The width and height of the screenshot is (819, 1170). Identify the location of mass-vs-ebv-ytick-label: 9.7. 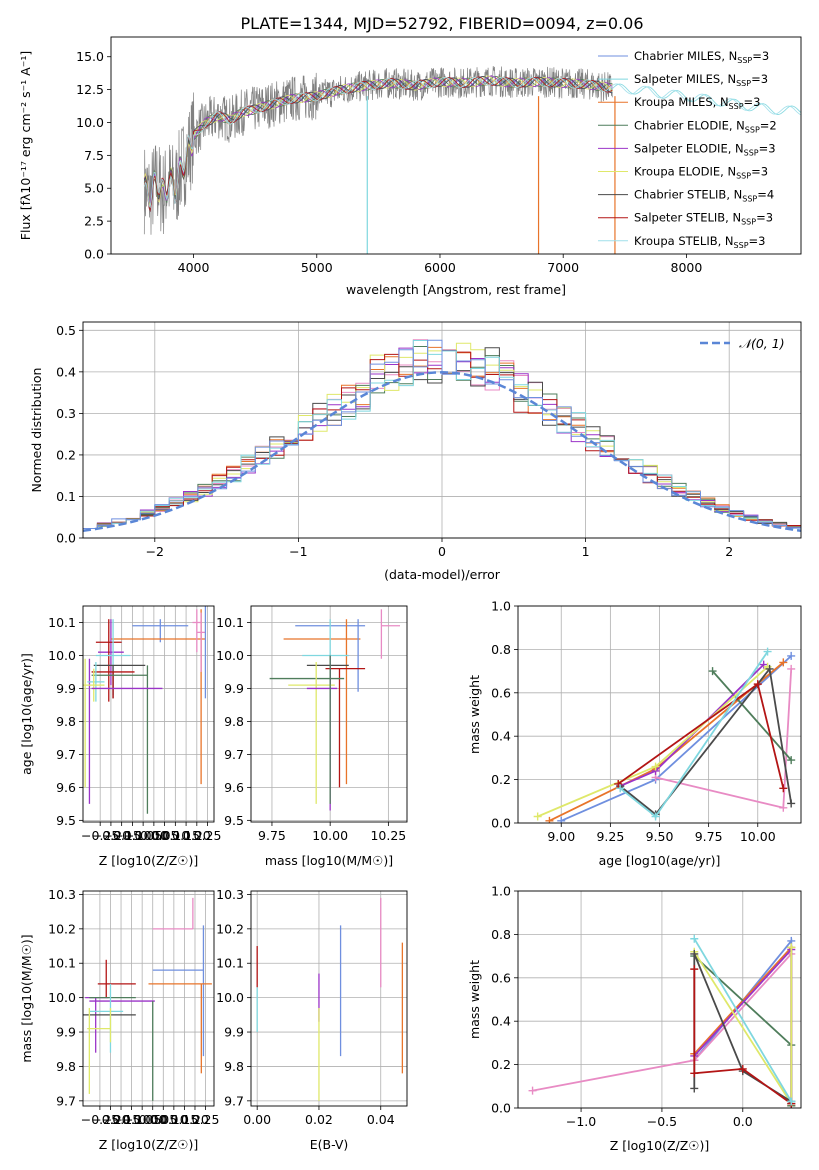
(234, 1100).